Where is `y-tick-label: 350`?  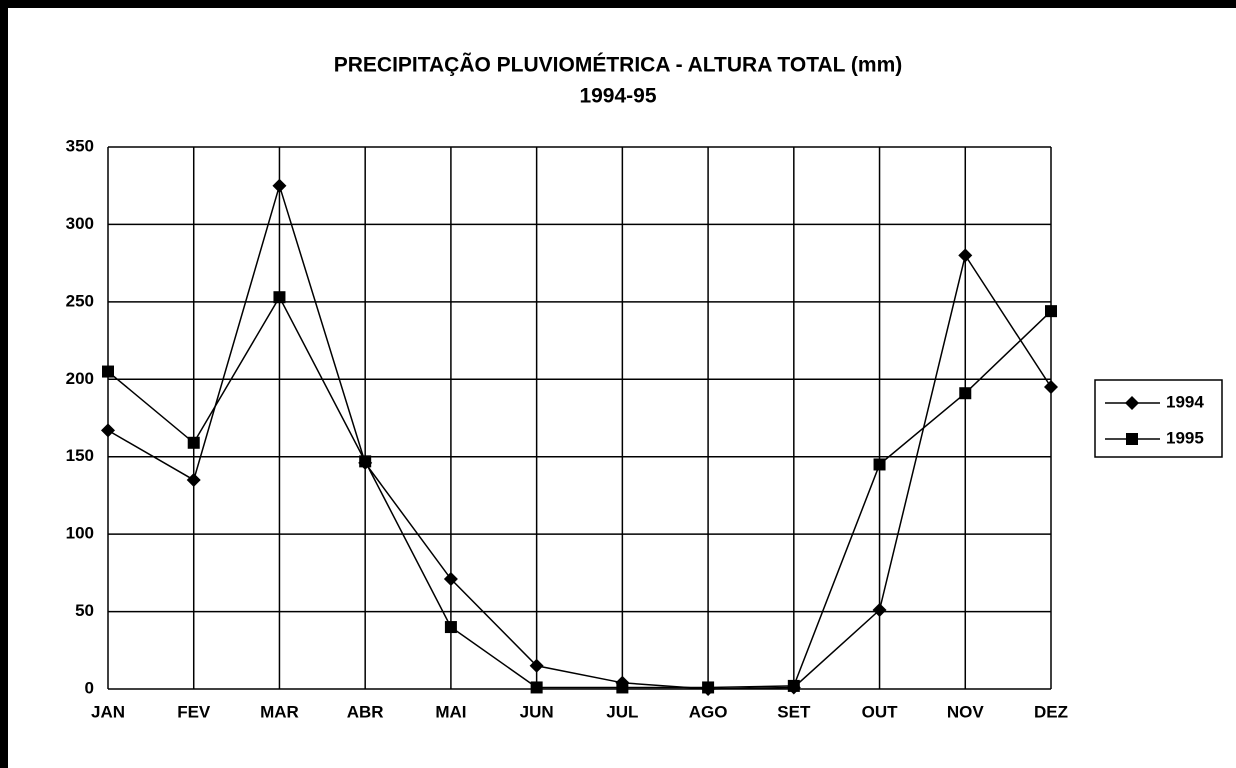
y-tick-label: 350 is located at coordinates (80, 145).